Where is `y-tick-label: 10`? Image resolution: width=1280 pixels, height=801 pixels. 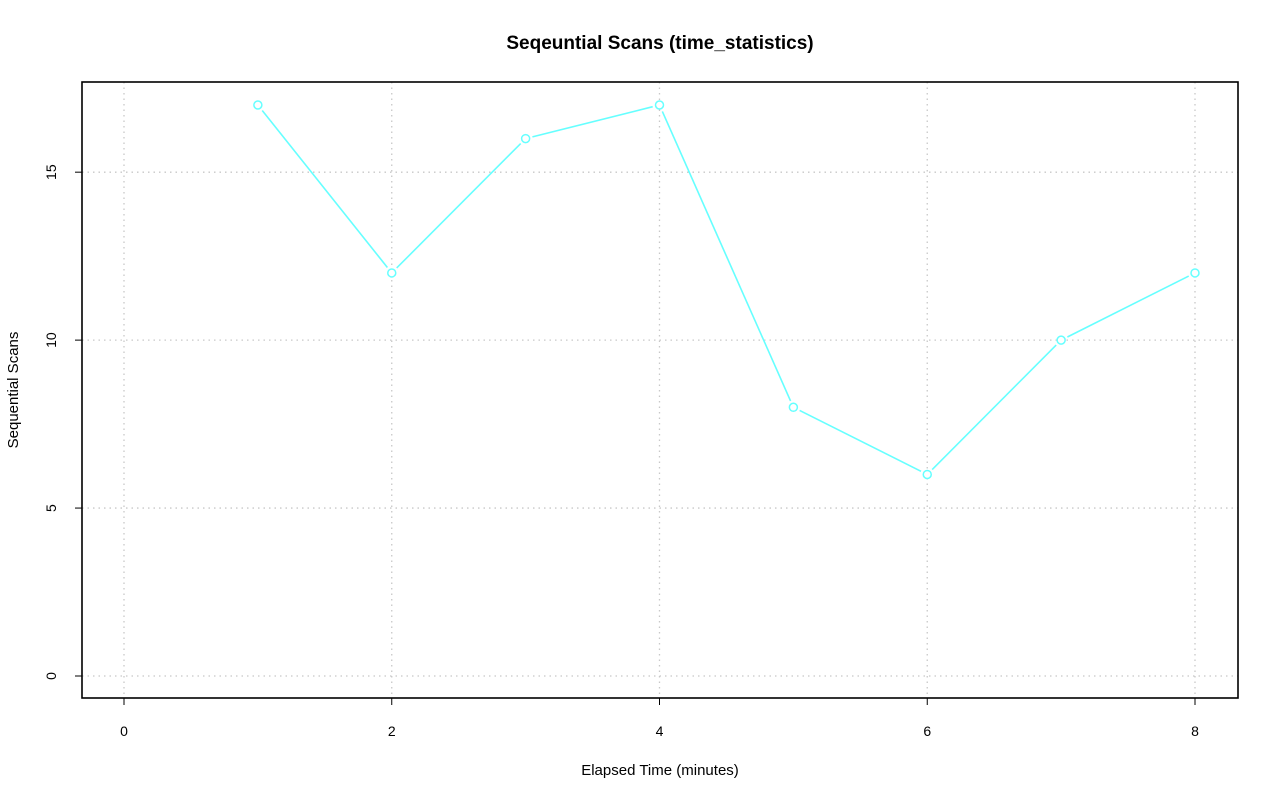 y-tick-label: 10 is located at coordinates (51, 340).